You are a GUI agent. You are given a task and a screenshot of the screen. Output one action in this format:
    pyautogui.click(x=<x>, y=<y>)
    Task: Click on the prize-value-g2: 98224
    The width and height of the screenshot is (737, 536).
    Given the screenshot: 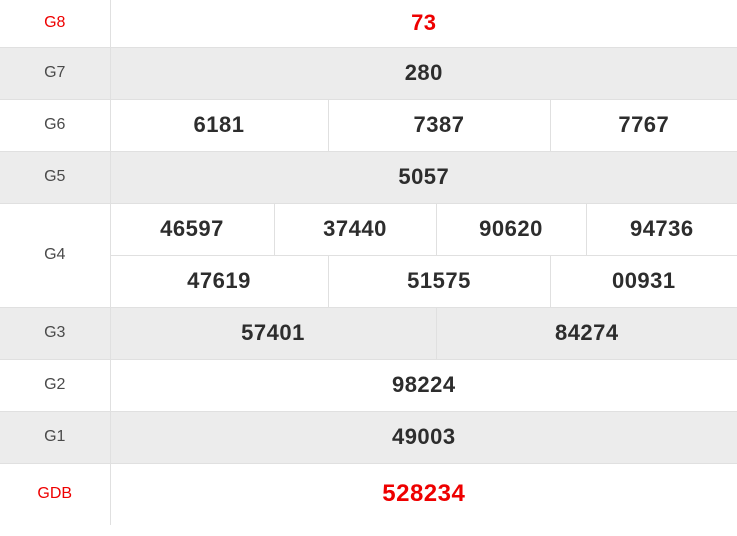 What is the action you would take?
    pyautogui.click(x=423, y=385)
    